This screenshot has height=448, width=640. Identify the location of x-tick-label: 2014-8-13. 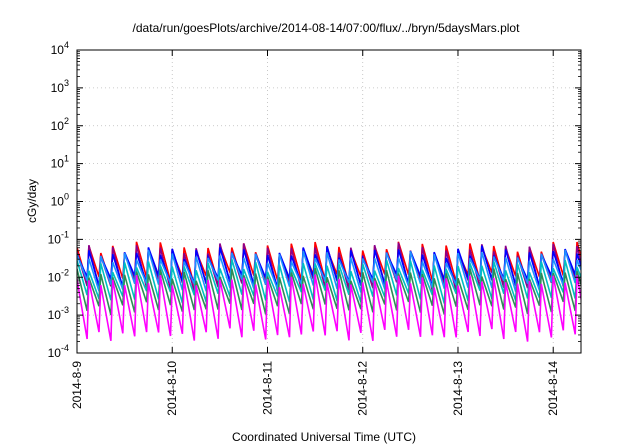
(458, 388).